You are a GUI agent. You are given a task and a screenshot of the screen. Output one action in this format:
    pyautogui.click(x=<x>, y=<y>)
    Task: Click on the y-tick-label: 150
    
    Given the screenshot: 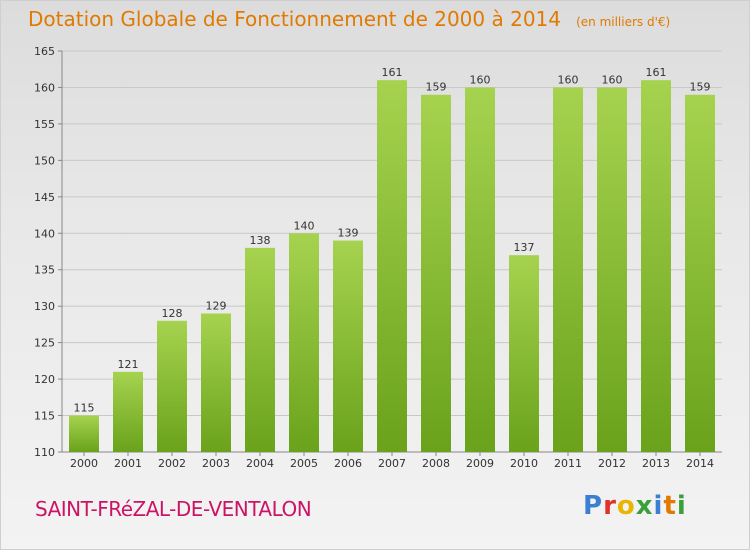 What is the action you would take?
    pyautogui.click(x=44, y=160)
    